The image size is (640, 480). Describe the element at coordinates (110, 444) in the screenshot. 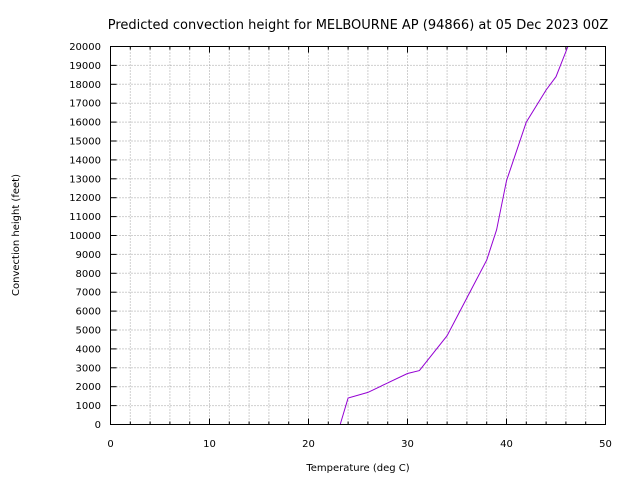

I see `x-tick-label: 0` at that location.